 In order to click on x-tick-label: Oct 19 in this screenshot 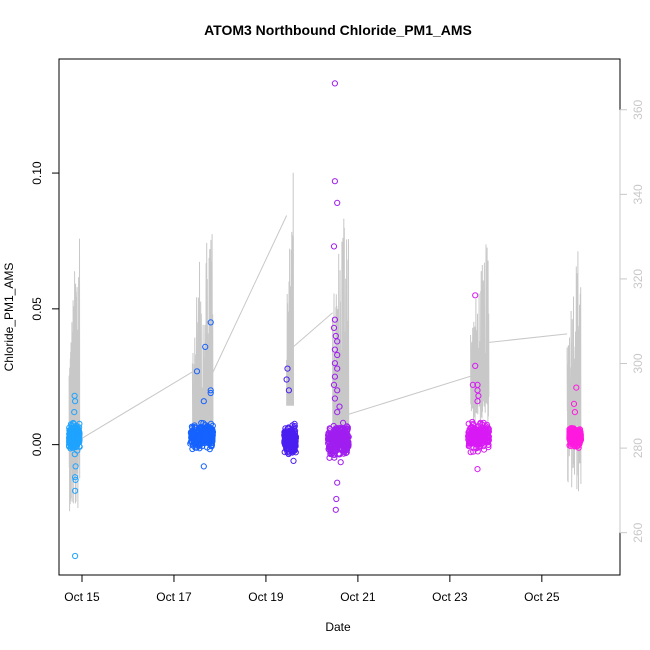, I will do `click(266, 597)`.